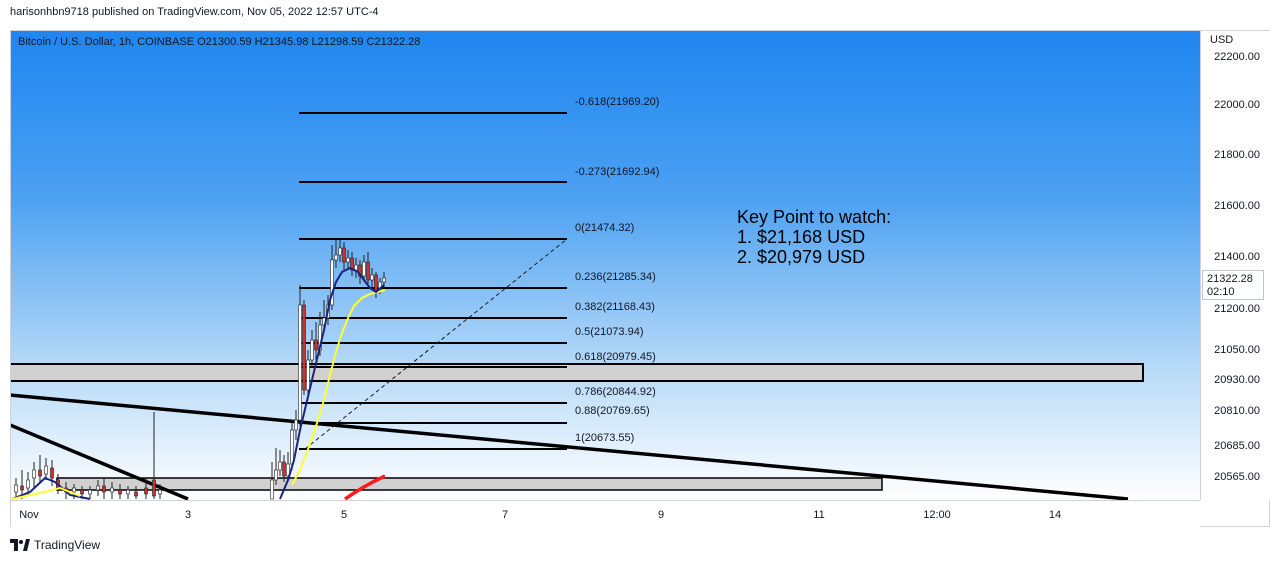 Image resolution: width=1280 pixels, height=563 pixels. Describe the element at coordinates (338, 387) in the screenshot. I see `ma-slow-line` at that location.